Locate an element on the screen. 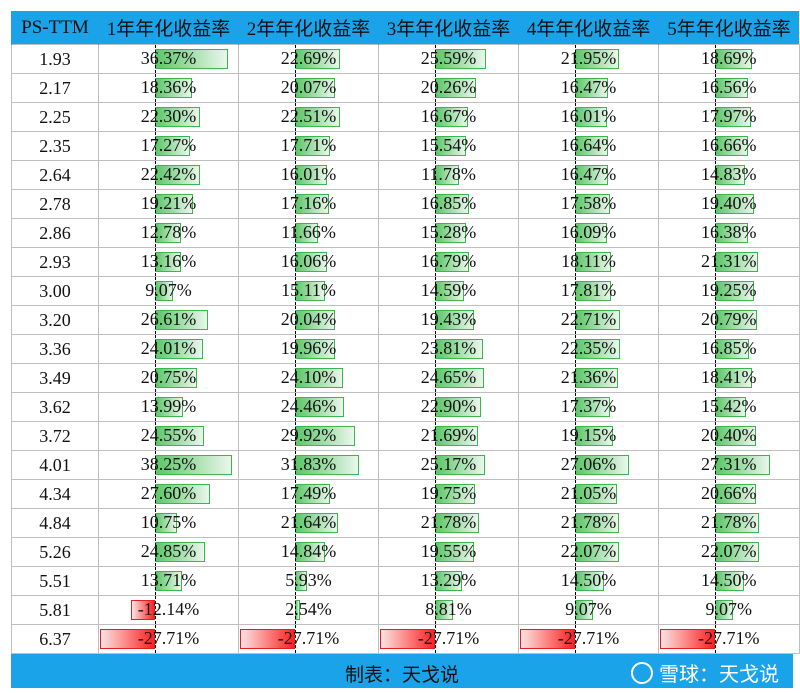 The height and width of the screenshot is (693, 800). table-footer: 制表：天戈说 雪球：天戈说 is located at coordinates (402, 671).